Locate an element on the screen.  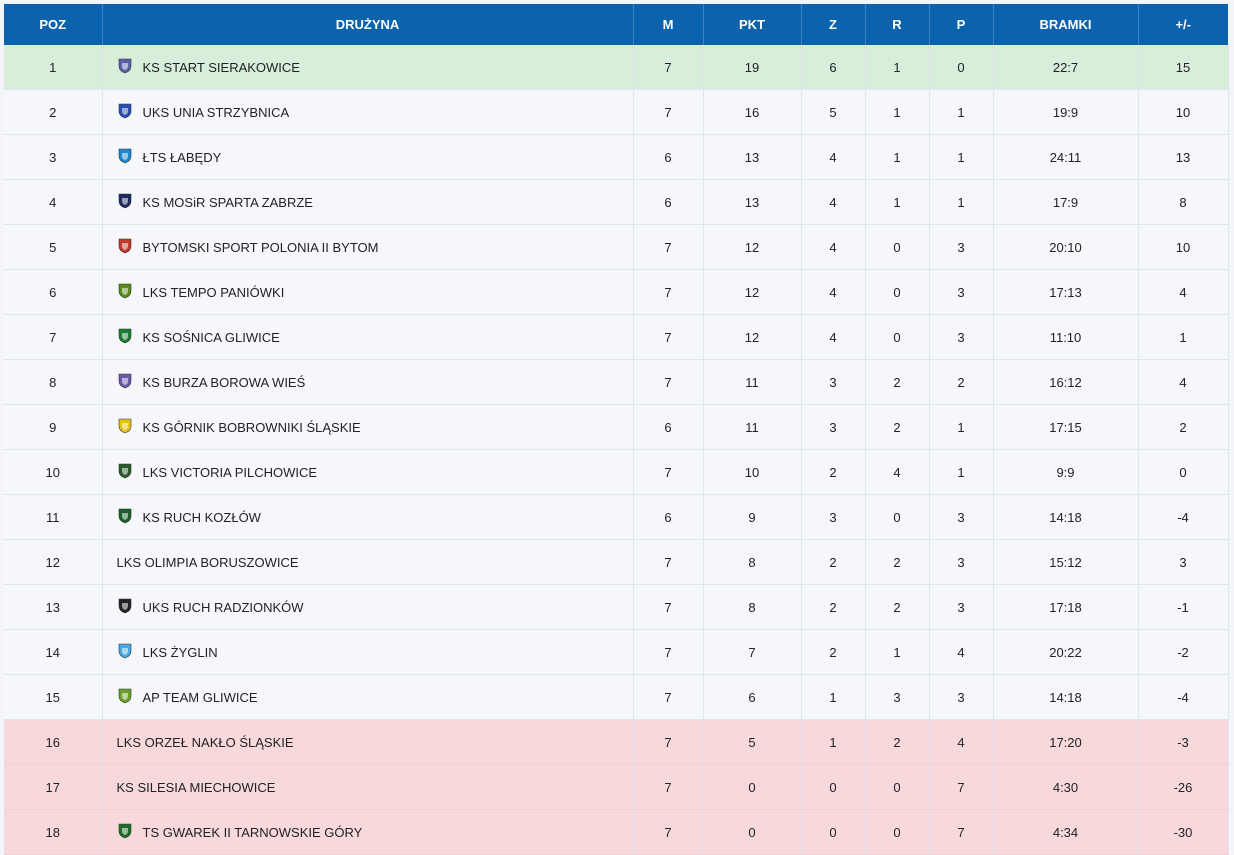
team-name: LKS ŻYGLIN is located at coordinates (180, 652).